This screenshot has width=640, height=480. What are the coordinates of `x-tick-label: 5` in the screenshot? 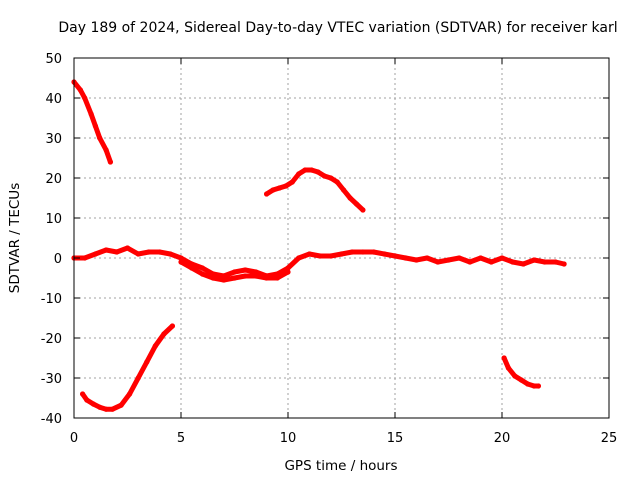 It's located at (181, 438).